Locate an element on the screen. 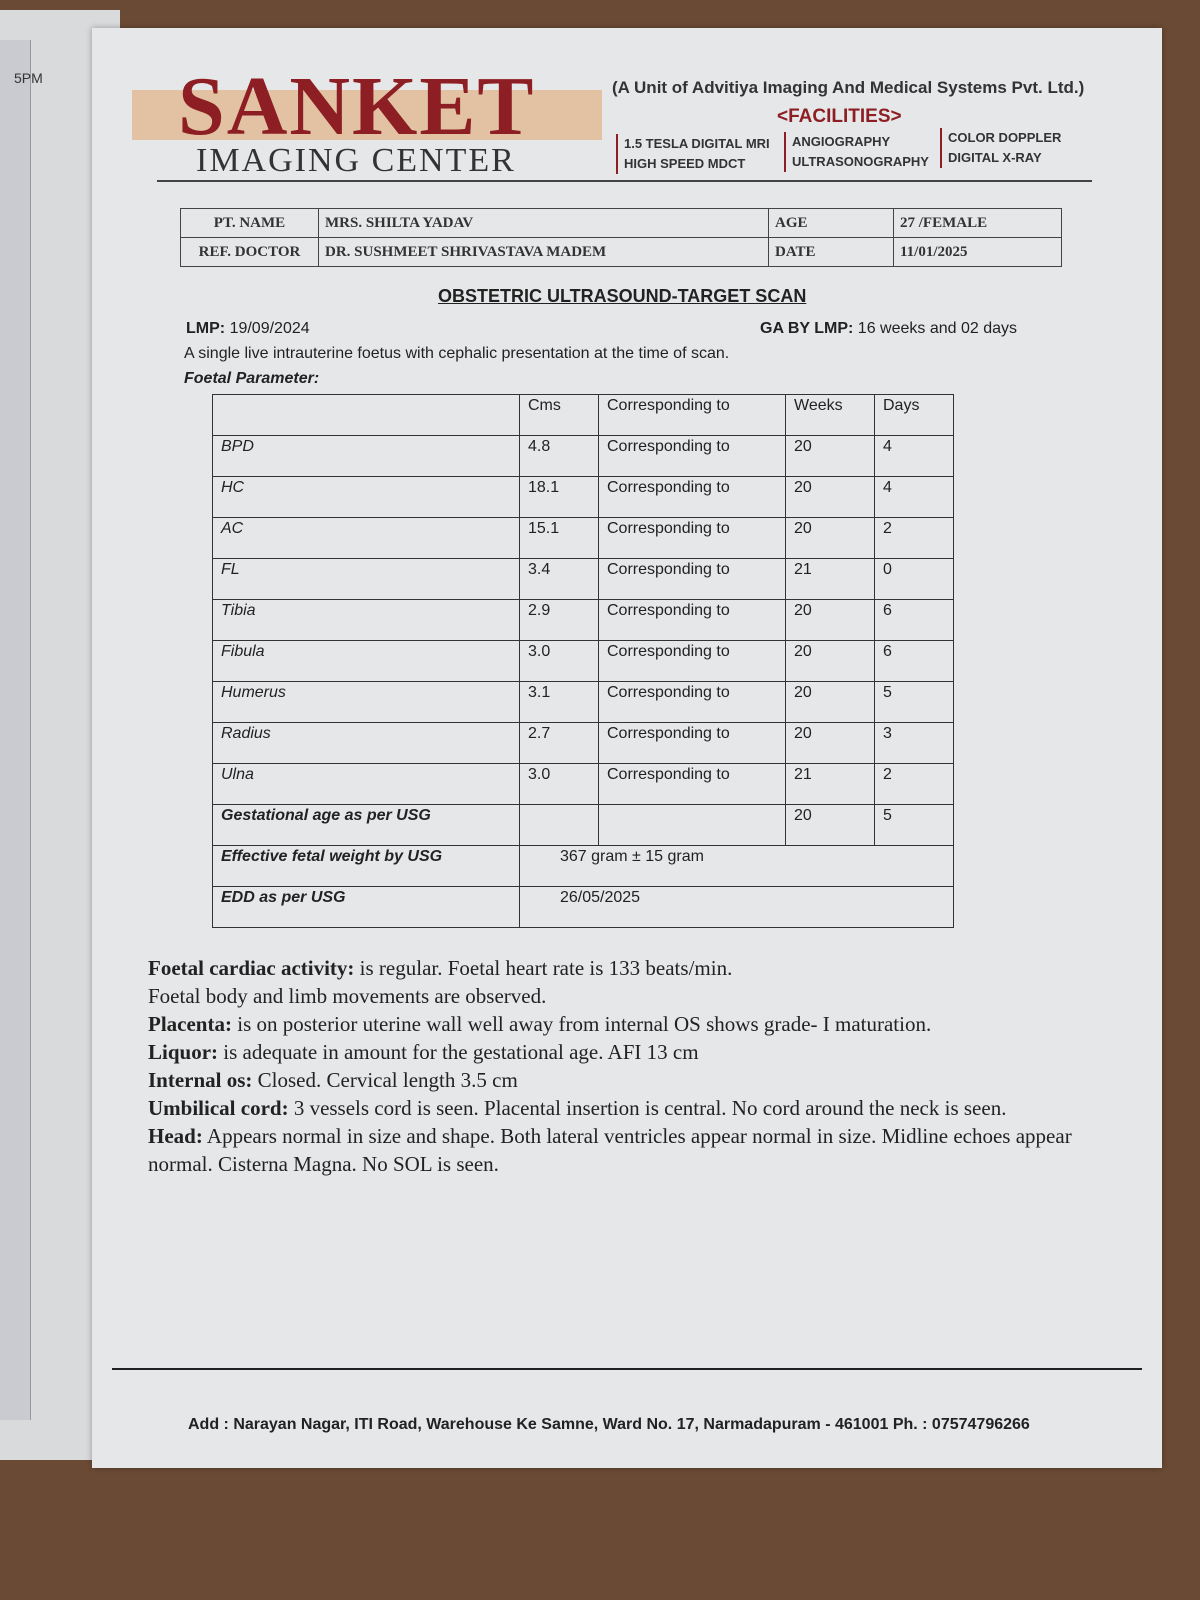  cell-cms: 3.0 is located at coordinates (559, 784).